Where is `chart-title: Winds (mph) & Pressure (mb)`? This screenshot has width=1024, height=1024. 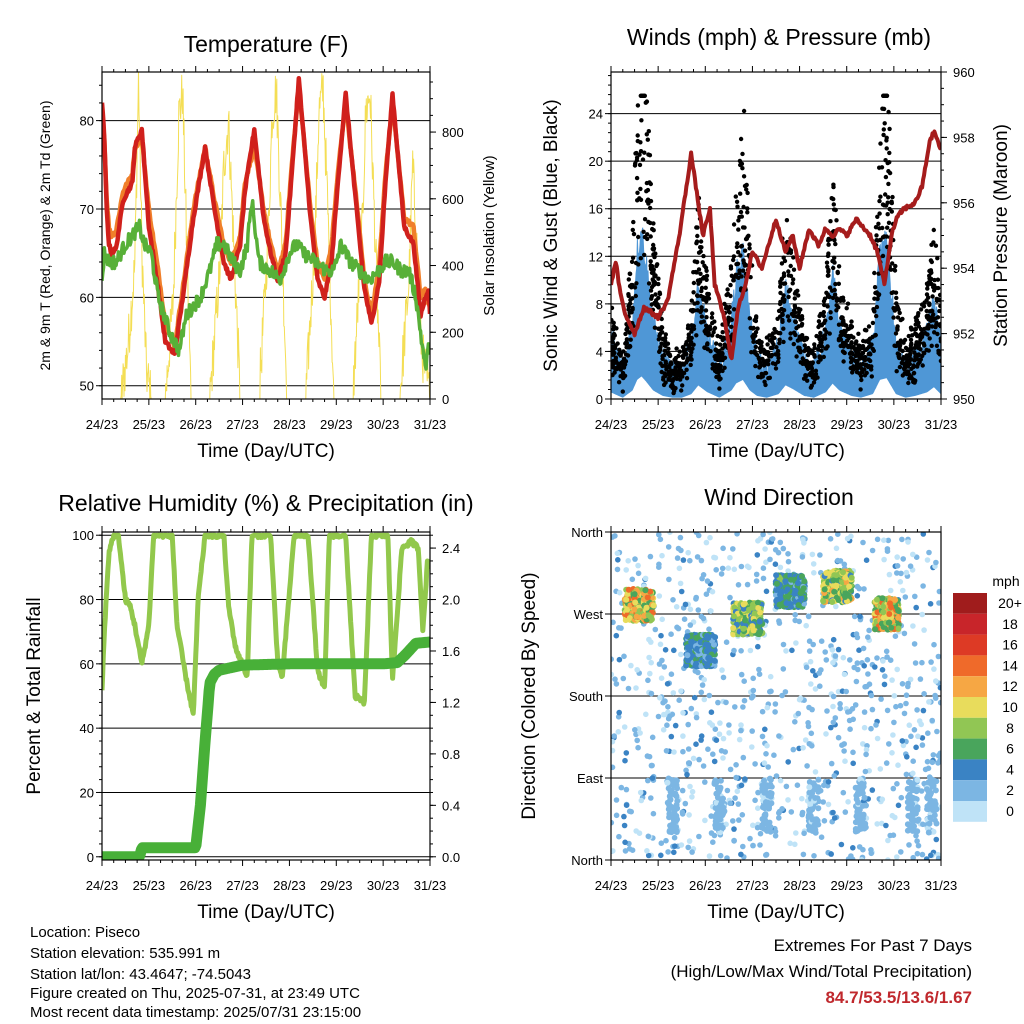 chart-title: Winds (mph) & Pressure (mb) is located at coordinates (779, 37).